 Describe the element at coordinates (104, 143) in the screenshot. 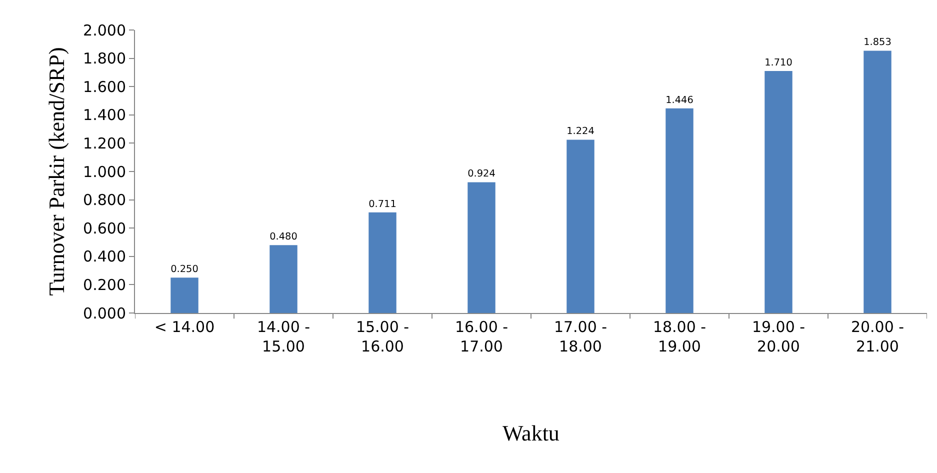

I see `y-tick-label: 1.200` at that location.